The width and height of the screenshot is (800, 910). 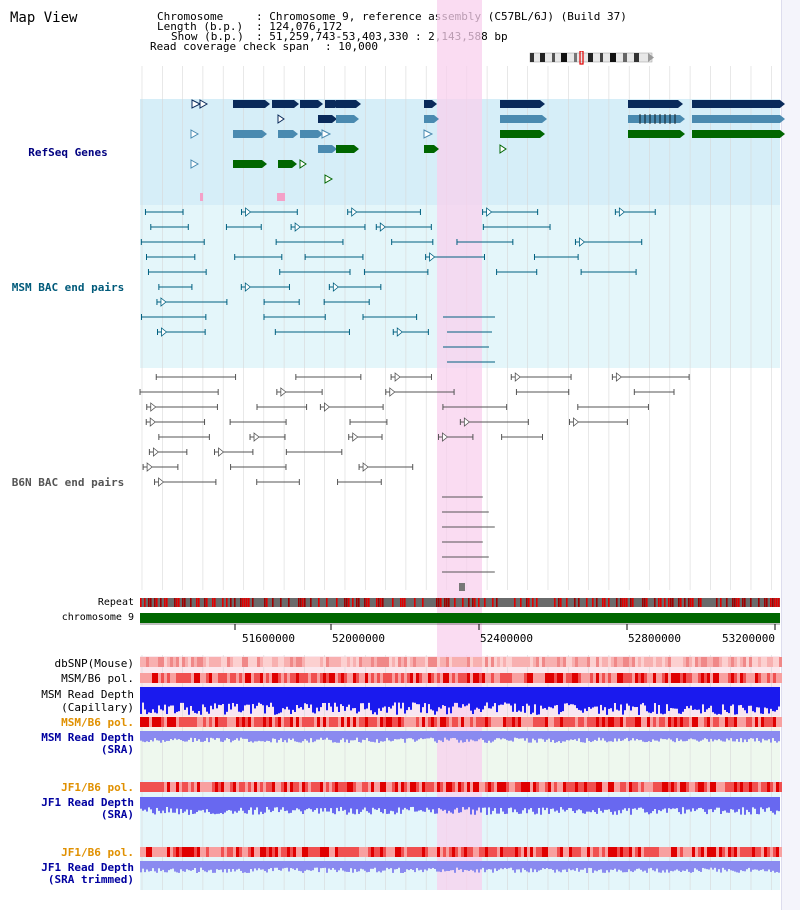 What do you see at coordinates (790, 455) in the screenshot?
I see `right-scroll-area` at bounding box center [790, 455].